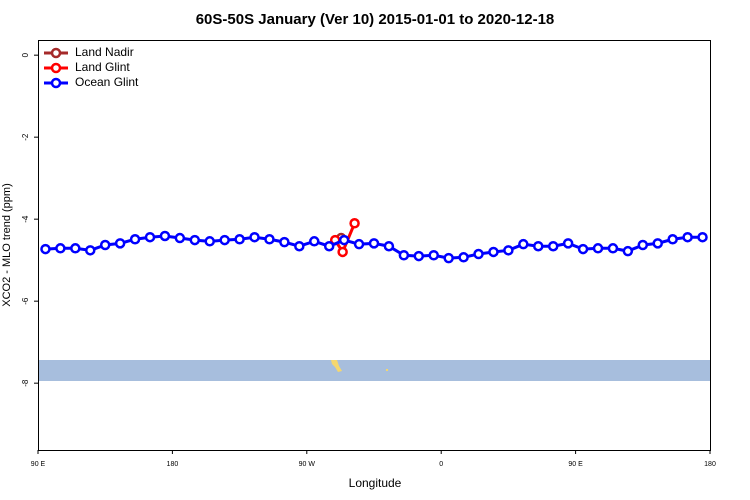 The height and width of the screenshot is (500, 750). I want to click on legend-label: Land Glint, so click(102, 67).